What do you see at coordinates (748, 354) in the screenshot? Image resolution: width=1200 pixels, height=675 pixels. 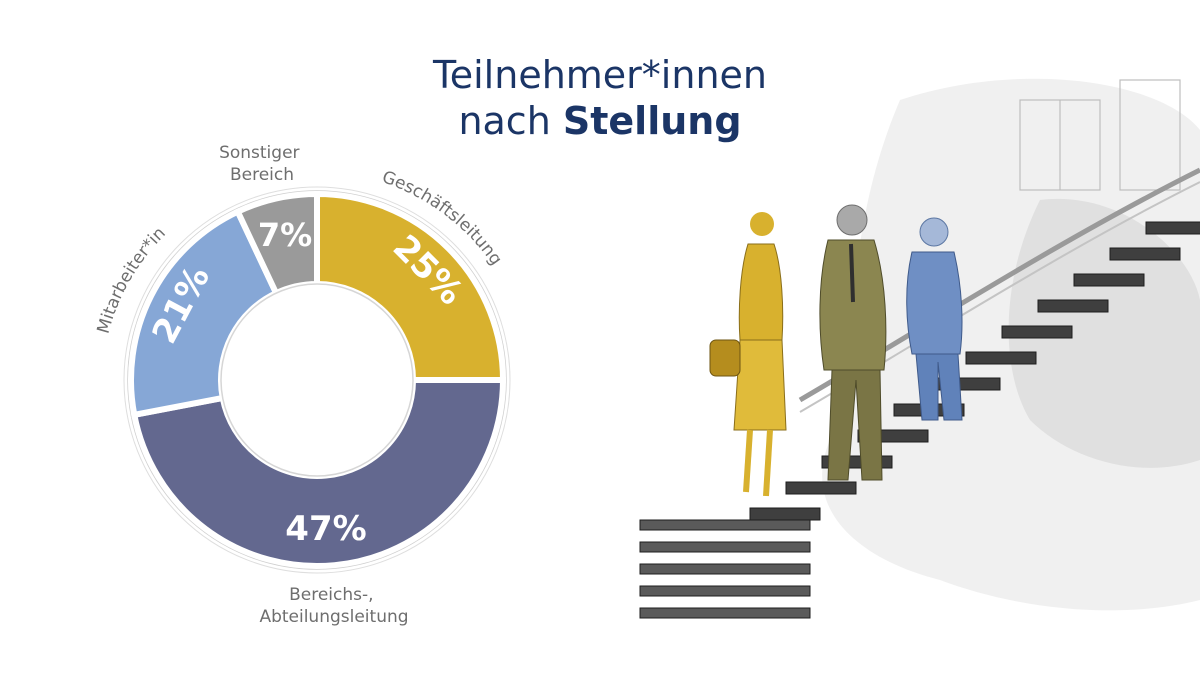 I see `figure-woman` at bounding box center [748, 354].